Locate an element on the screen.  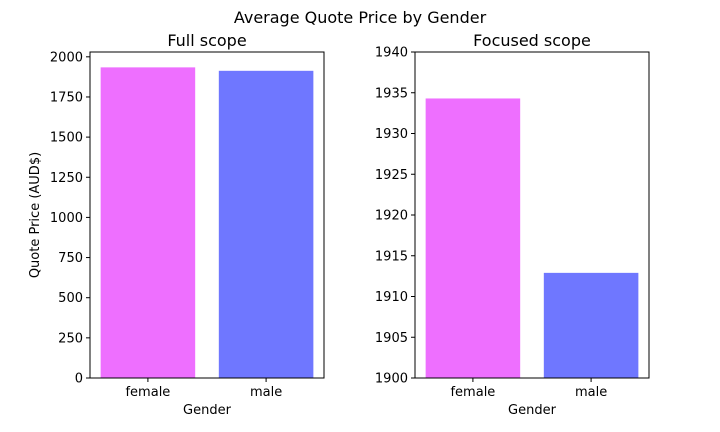
y-tick-label-1930-focused-scope: 1930 is located at coordinates (391, 134).